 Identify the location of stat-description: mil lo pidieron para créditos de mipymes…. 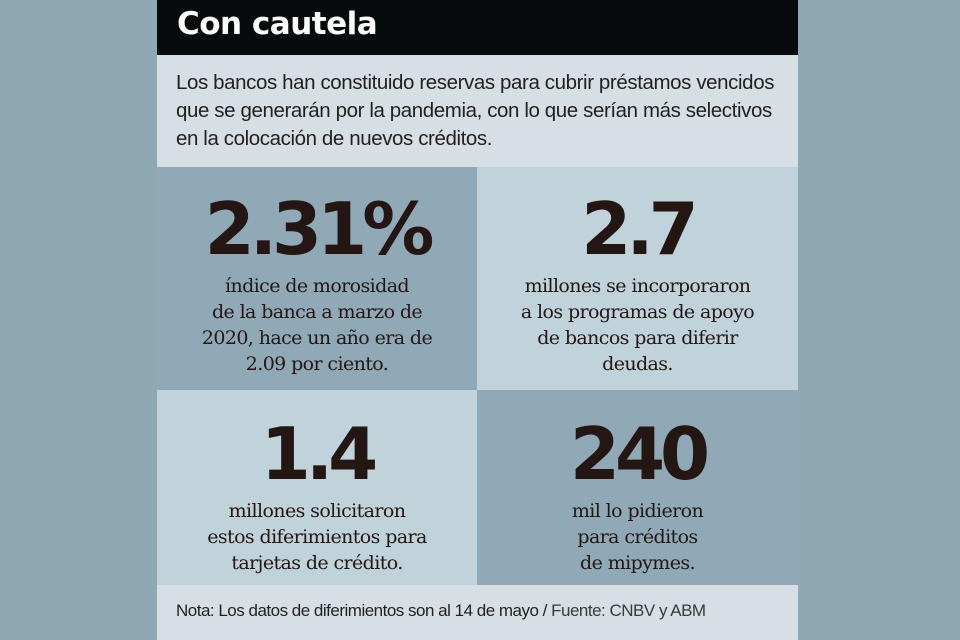
(637, 537).